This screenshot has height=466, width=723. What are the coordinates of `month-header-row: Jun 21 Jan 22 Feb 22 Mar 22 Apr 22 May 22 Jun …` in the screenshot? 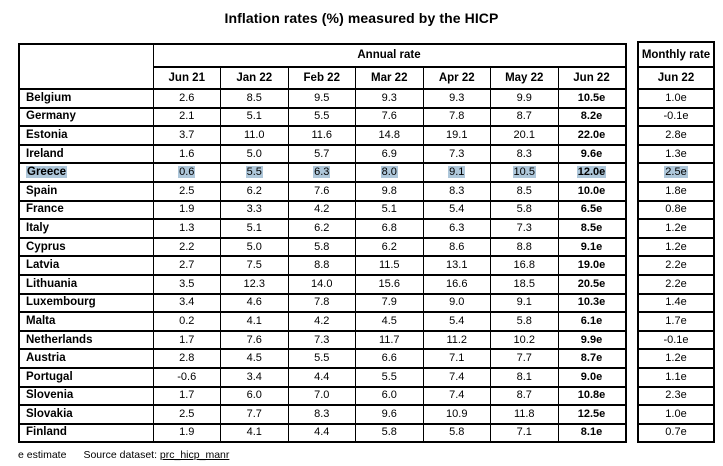 It's located at (323, 78).